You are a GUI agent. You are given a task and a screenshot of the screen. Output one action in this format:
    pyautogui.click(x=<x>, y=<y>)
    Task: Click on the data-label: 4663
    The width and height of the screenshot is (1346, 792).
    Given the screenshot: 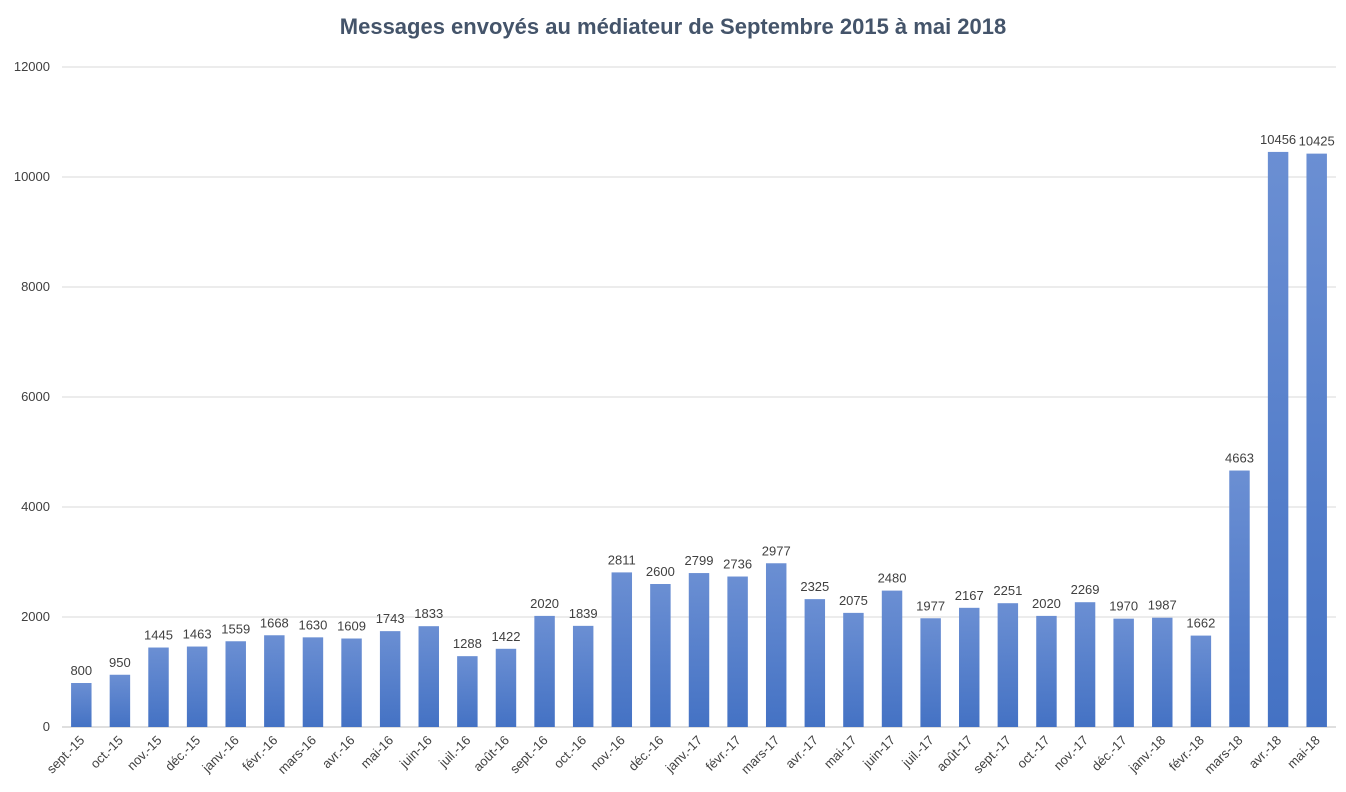 What is the action you would take?
    pyautogui.click(x=1239, y=458)
    